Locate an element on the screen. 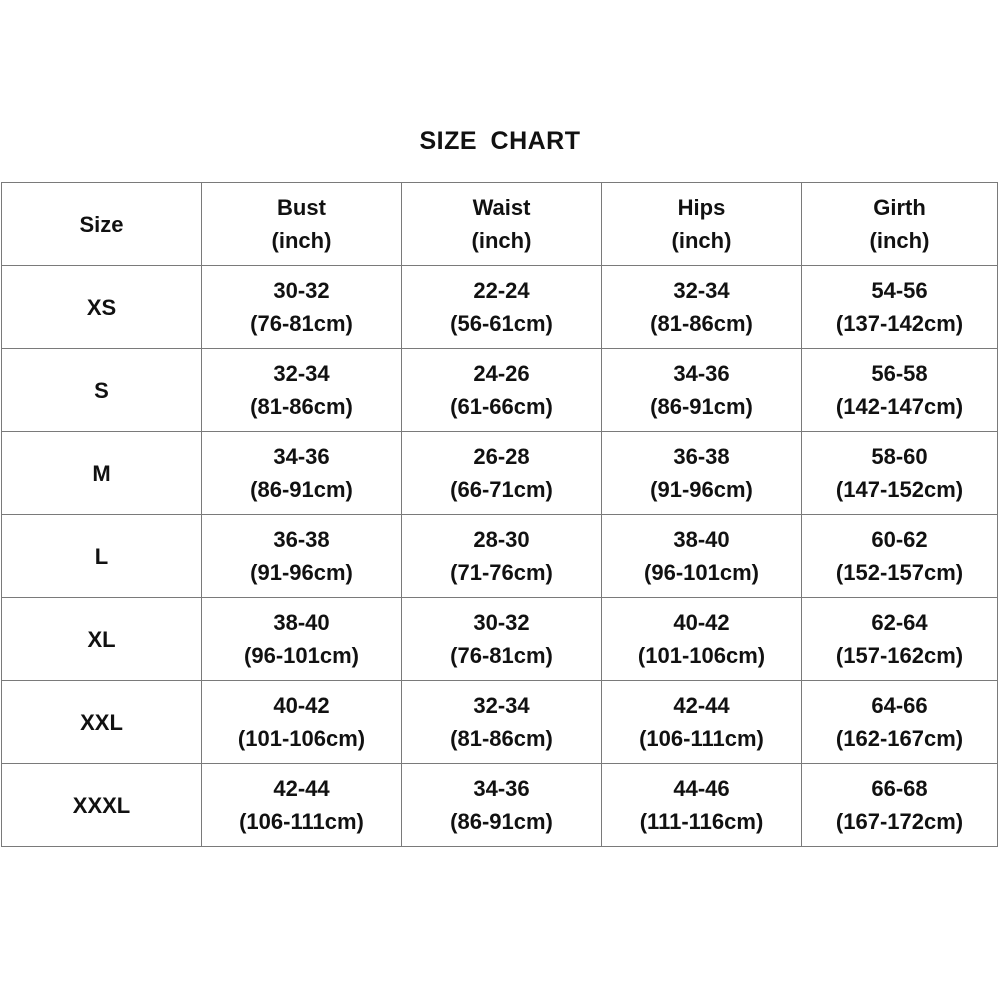 The height and width of the screenshot is (1000, 1000). cell-primary-text: Size is located at coordinates (101, 224).